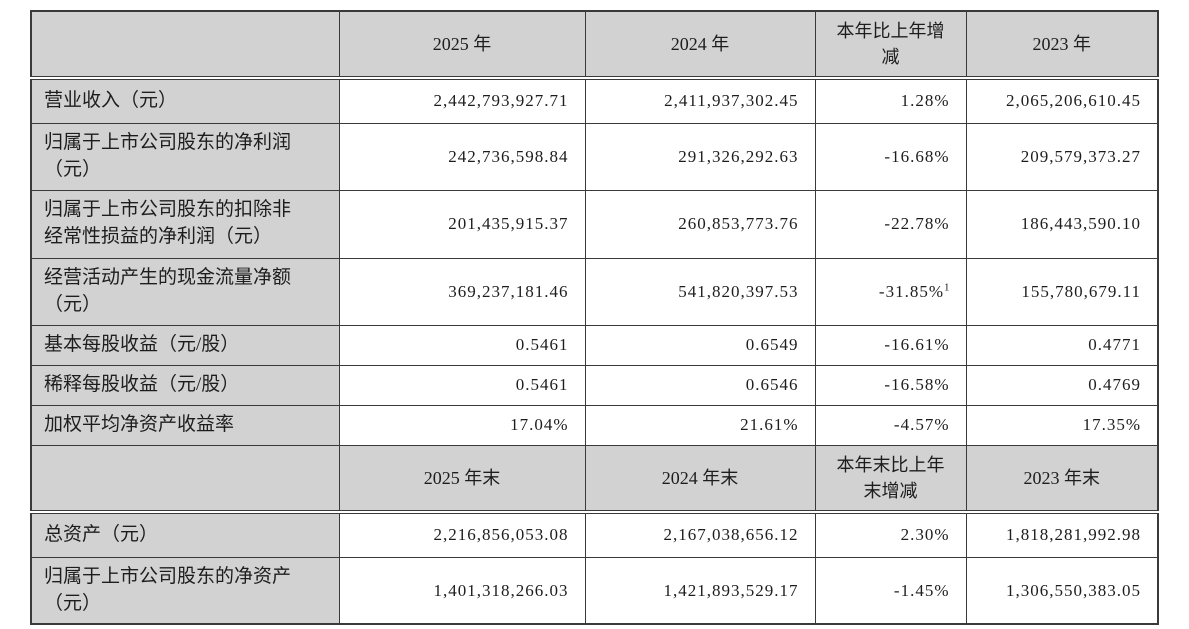 The image size is (1189, 629). Describe the element at coordinates (462, 45) in the screenshot. I see `header-2025: 2025 年` at that location.